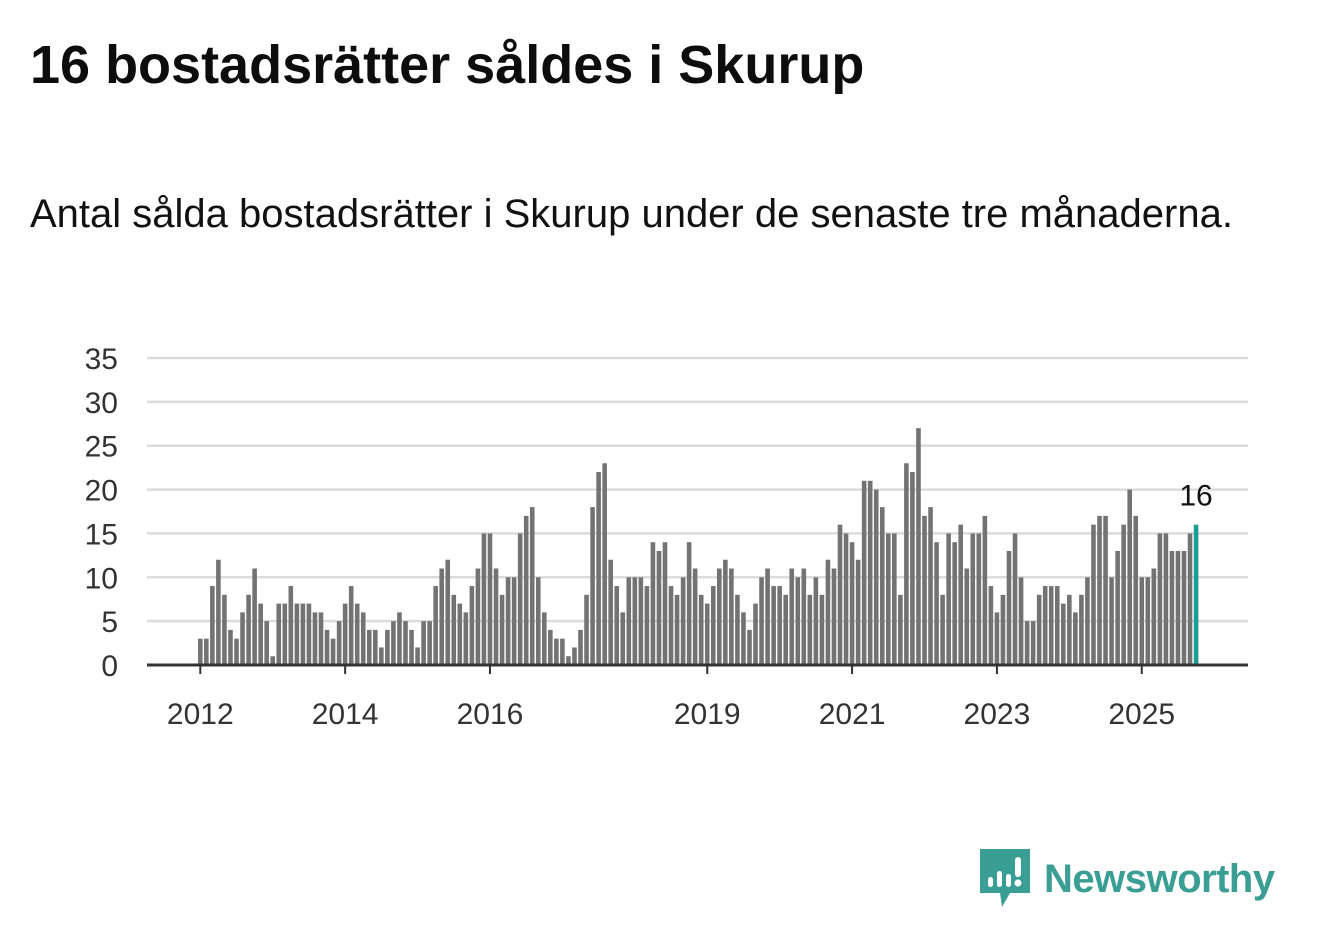 The image size is (1322, 939). What do you see at coordinates (101, 578) in the screenshot?
I see `y-tick-label: 10` at bounding box center [101, 578].